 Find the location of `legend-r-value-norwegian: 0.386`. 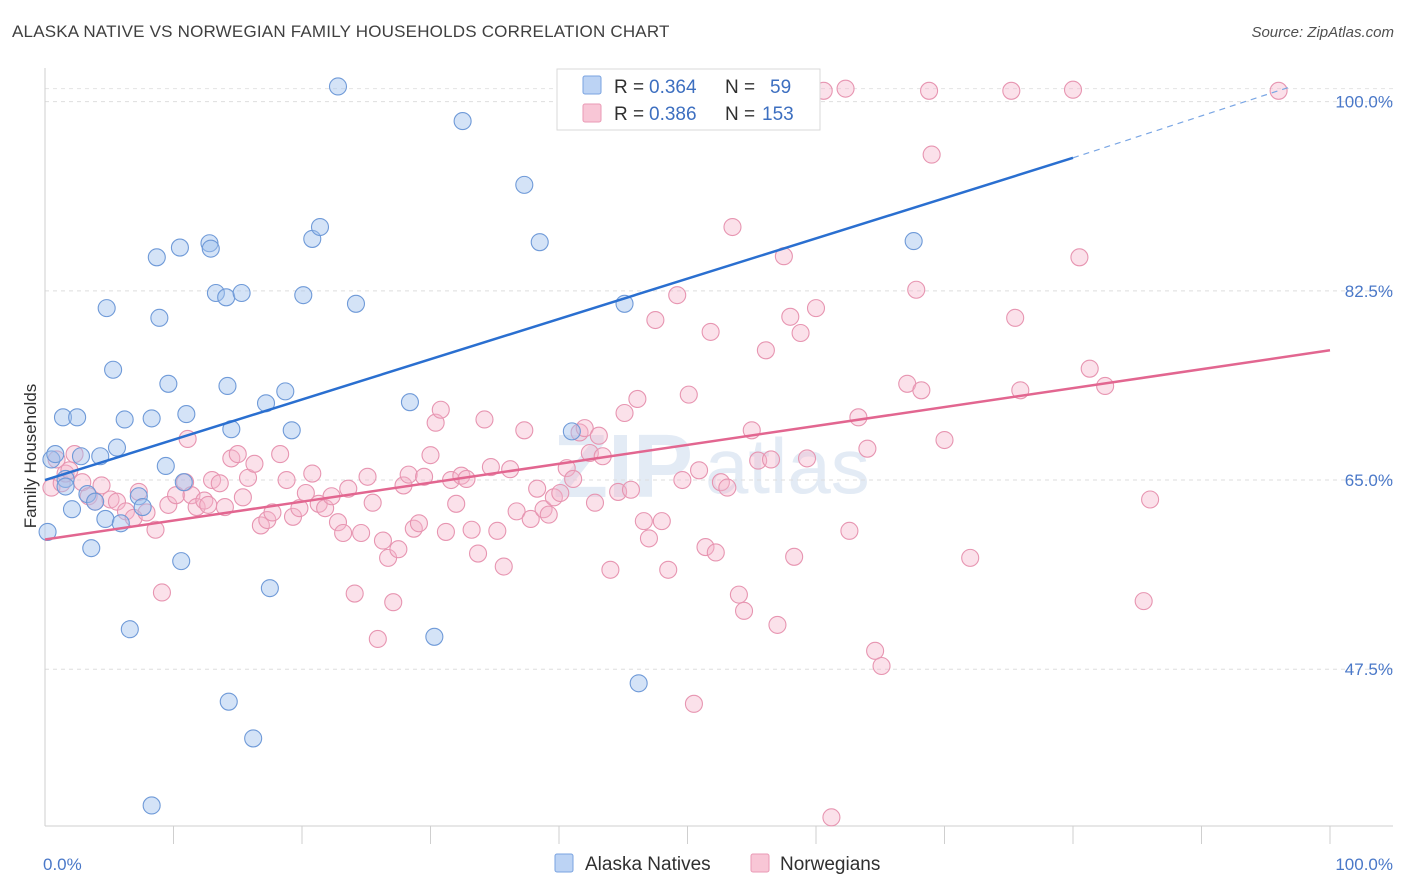

legend-r-value-norwegian: 0.386 is located at coordinates (673, 114).